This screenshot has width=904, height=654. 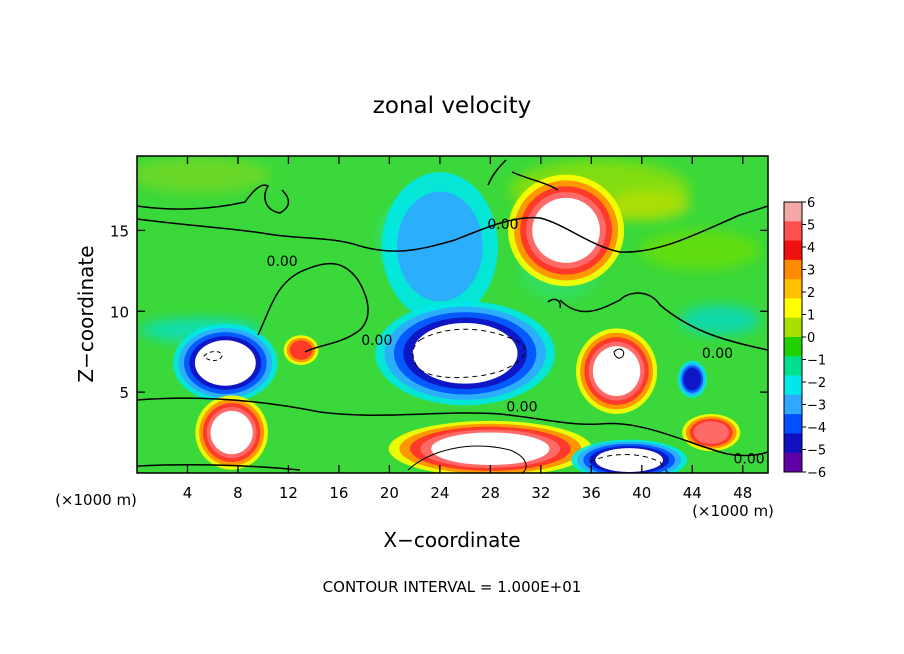 I want to click on contour-interval-note: CONTOUR INTERVAL = 1.000E+01, so click(x=452, y=587).